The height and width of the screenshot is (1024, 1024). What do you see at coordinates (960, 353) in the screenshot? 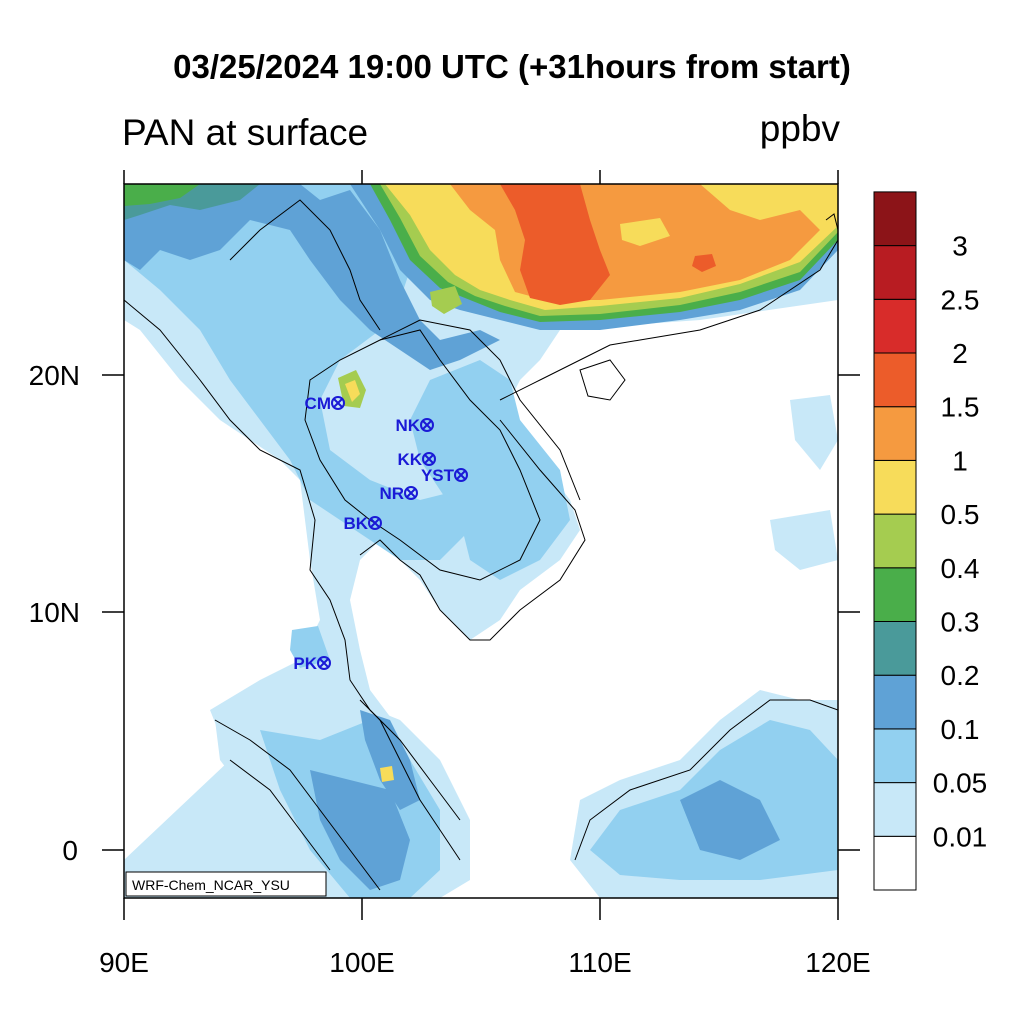
I see `legend-label-2: 2` at bounding box center [960, 353].